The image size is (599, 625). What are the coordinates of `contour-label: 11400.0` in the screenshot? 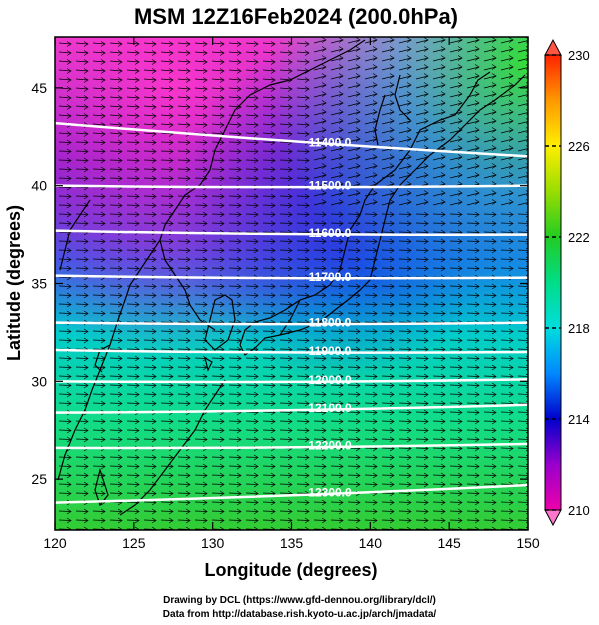 It's located at (330, 142).